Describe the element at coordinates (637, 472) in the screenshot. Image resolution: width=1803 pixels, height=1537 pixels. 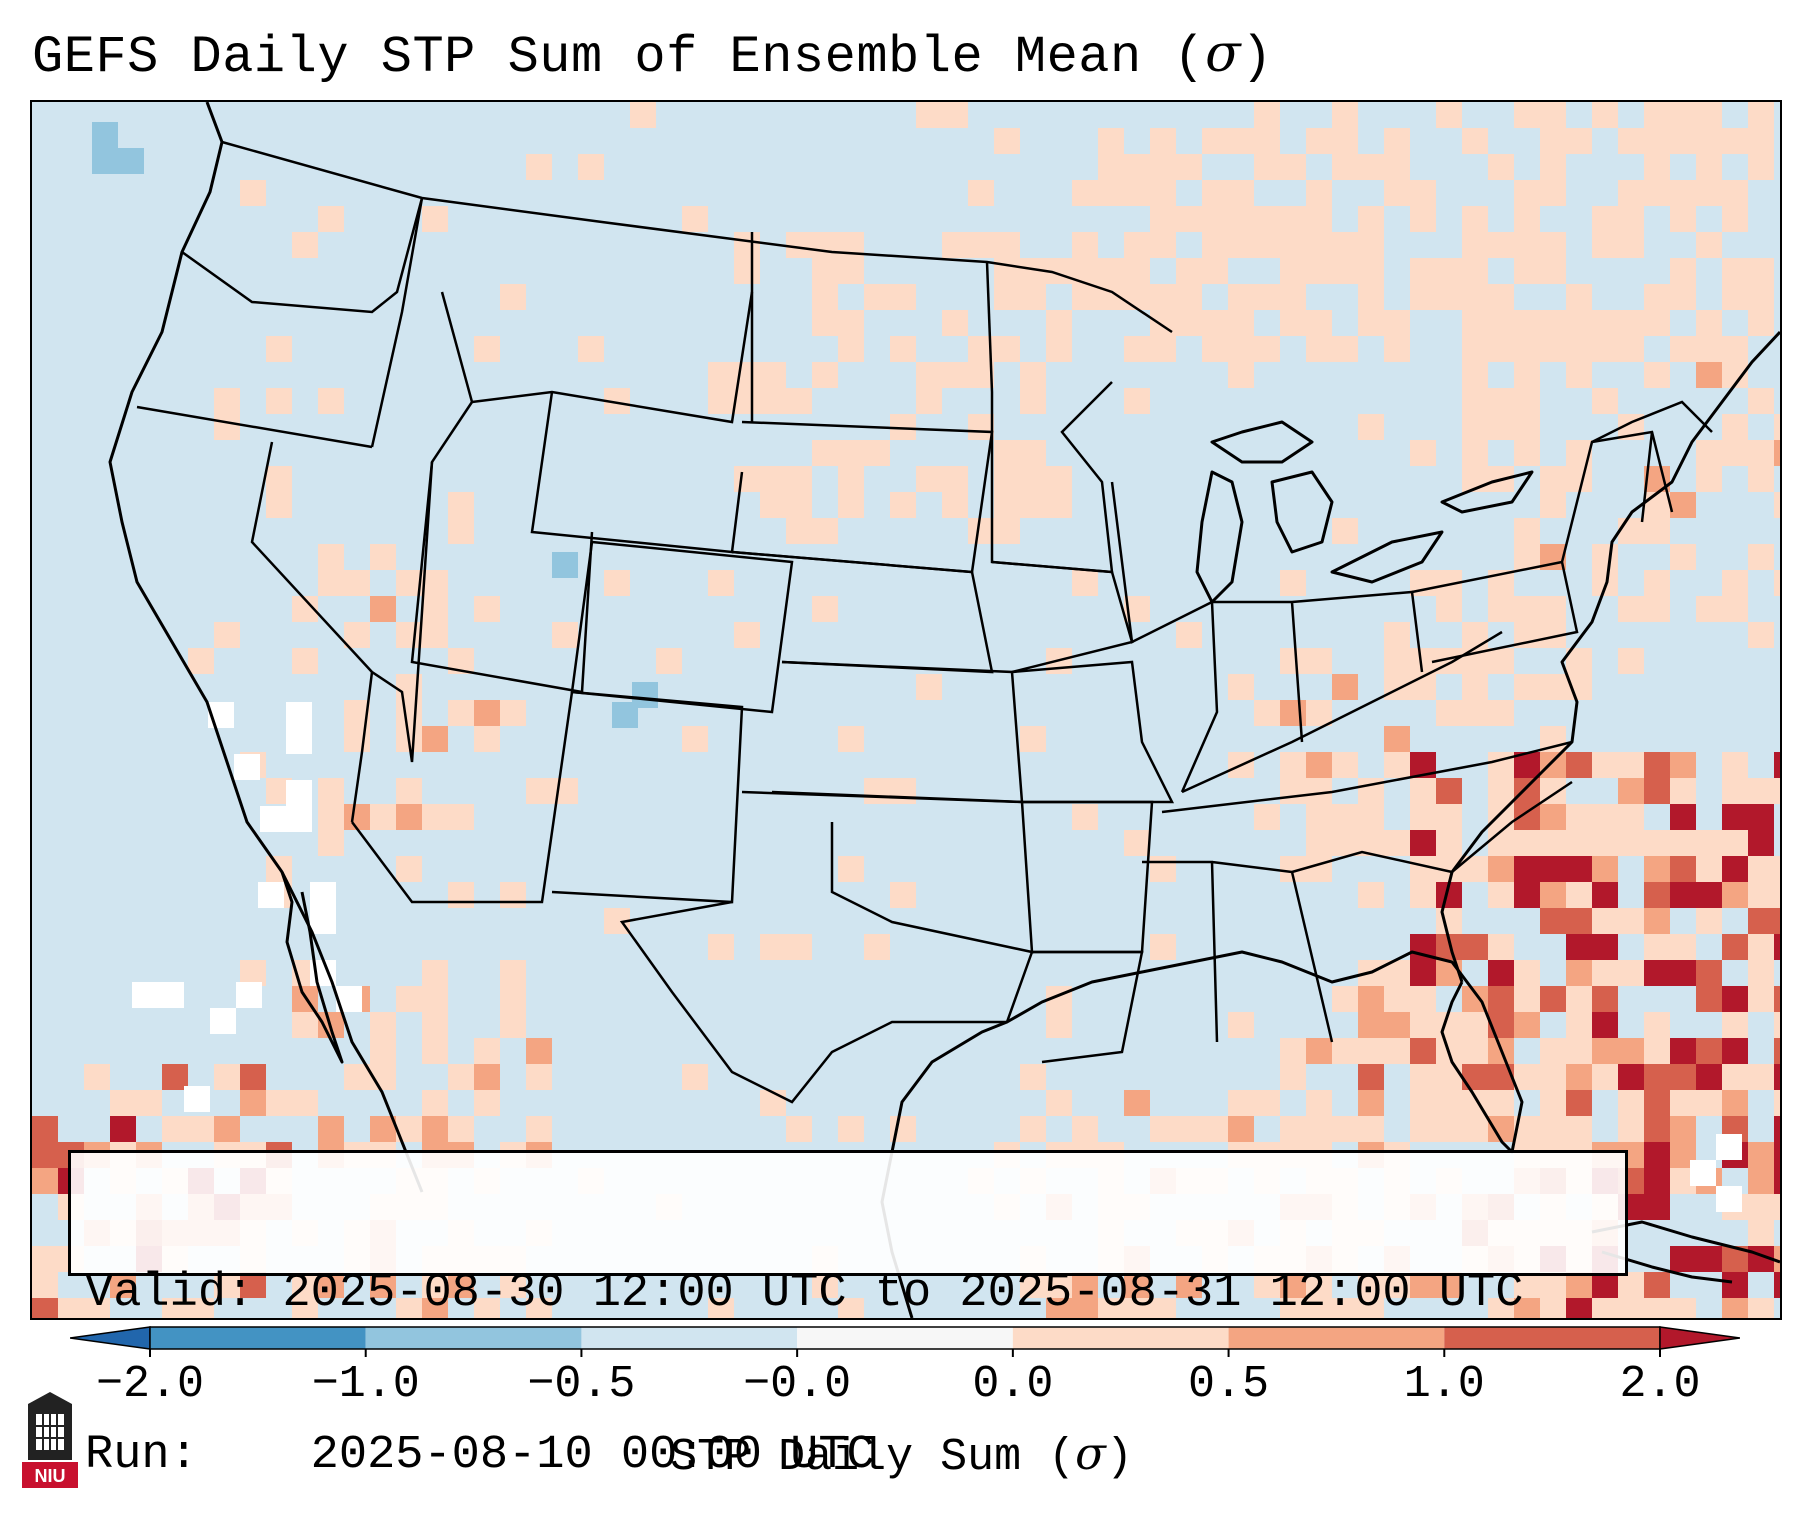
I see `wyoming` at that location.